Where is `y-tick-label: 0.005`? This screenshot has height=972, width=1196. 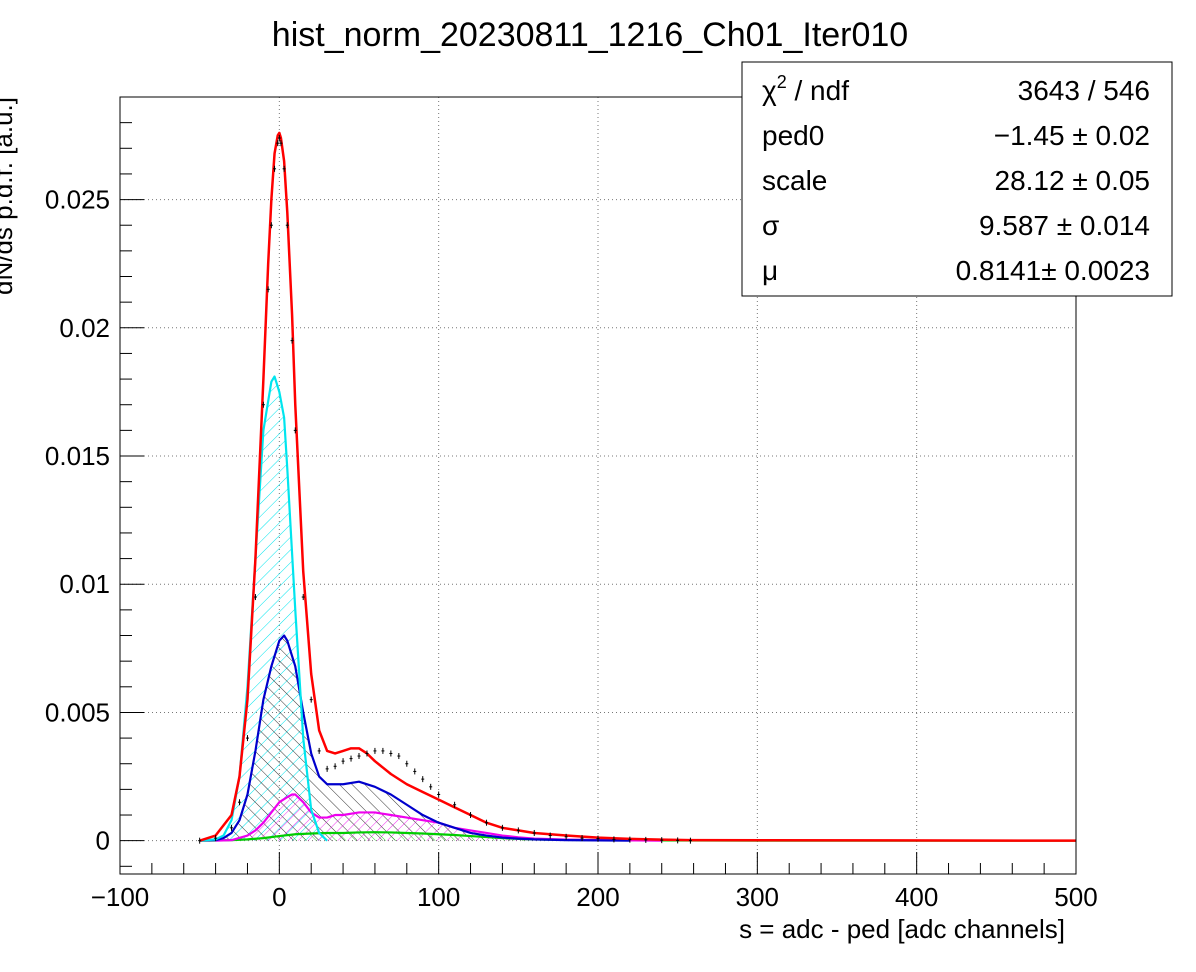
y-tick-label: 0.005 is located at coordinates (77, 712).